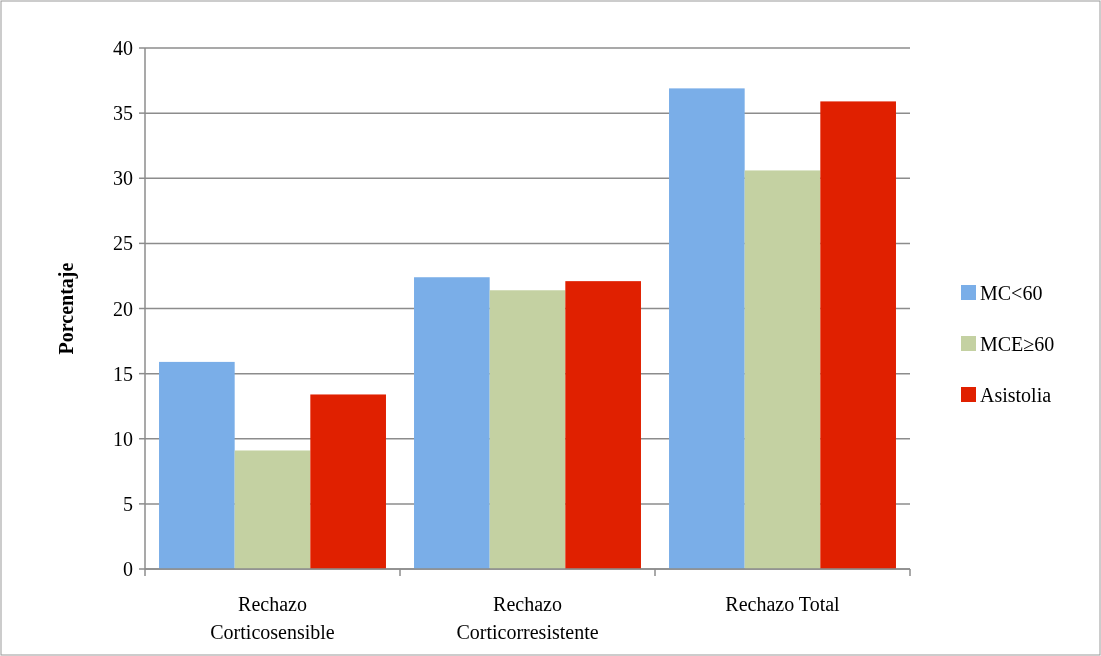 Image resolution: width=1101 pixels, height=656 pixels. What do you see at coordinates (123, 438) in the screenshot?
I see `y-tick-label: 10` at bounding box center [123, 438].